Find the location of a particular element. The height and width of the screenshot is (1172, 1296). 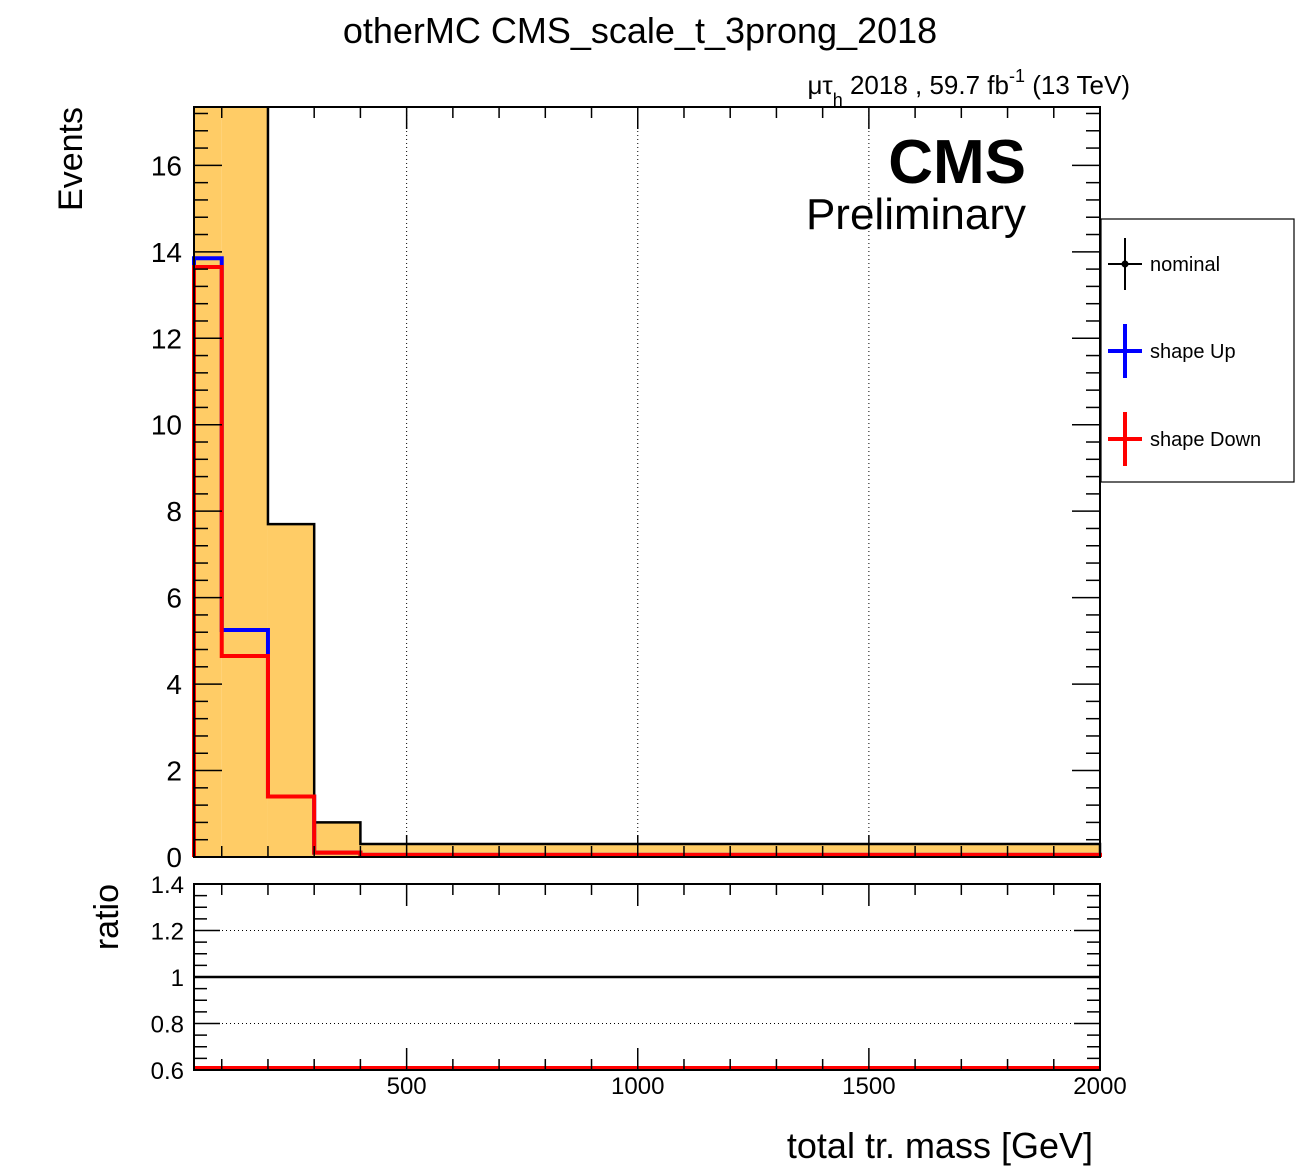

ratio-lines is located at coordinates (647, 1022).